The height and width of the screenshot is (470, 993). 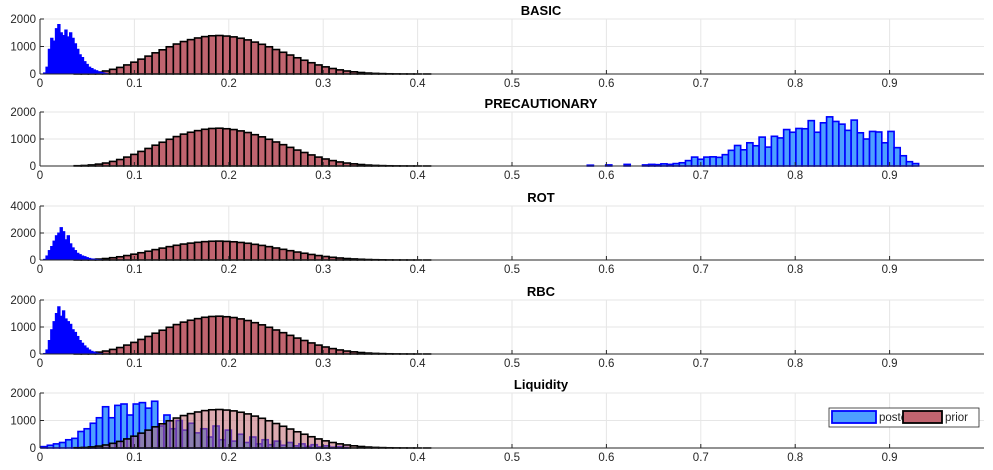 What do you see at coordinates (418, 364) in the screenshot?
I see `x-tick-label: 0.4` at bounding box center [418, 364].